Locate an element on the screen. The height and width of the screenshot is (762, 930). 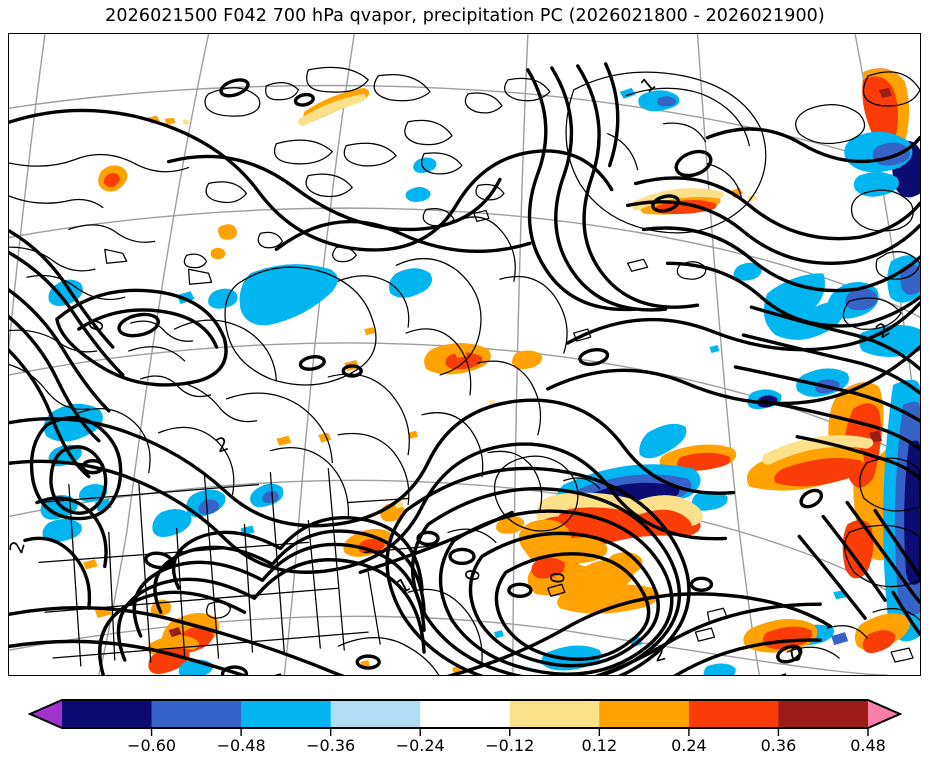
colorbar-outline is located at coordinates (465, 714).